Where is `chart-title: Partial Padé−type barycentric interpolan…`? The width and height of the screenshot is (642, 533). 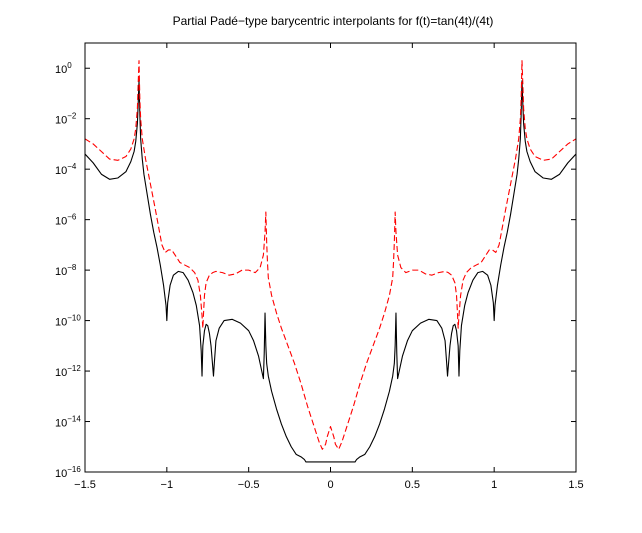 chart-title: Partial Padé−type barycentric interpolan… is located at coordinates (333, 21).